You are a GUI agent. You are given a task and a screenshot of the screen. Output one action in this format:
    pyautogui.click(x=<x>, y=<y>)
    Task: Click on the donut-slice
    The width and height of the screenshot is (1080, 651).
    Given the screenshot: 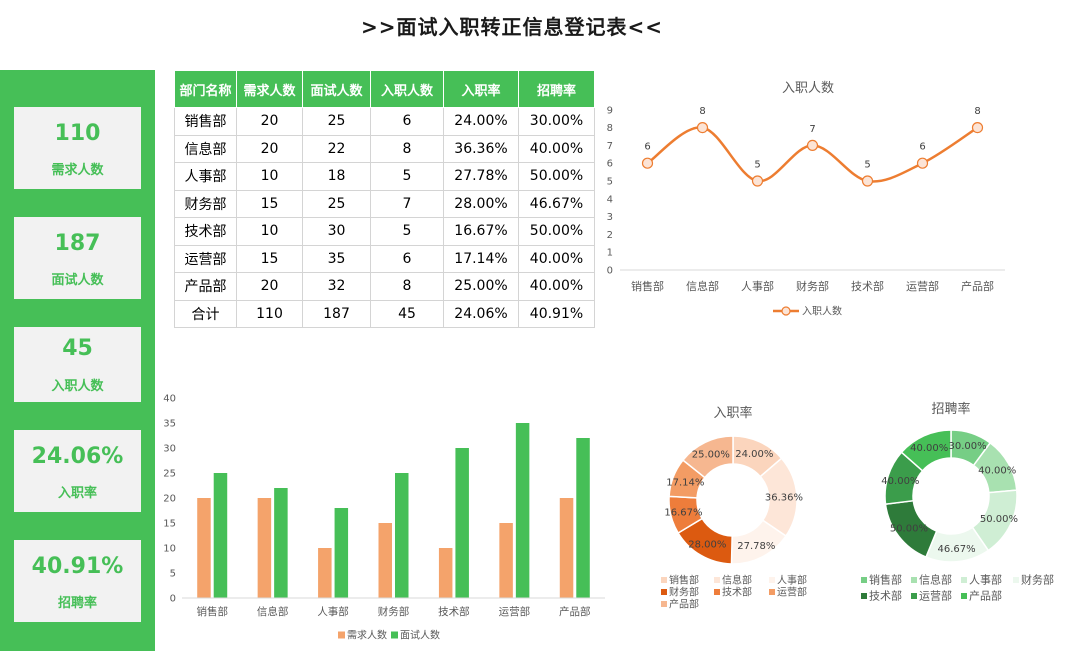 What is the action you would take?
    pyautogui.click(x=707, y=457)
    